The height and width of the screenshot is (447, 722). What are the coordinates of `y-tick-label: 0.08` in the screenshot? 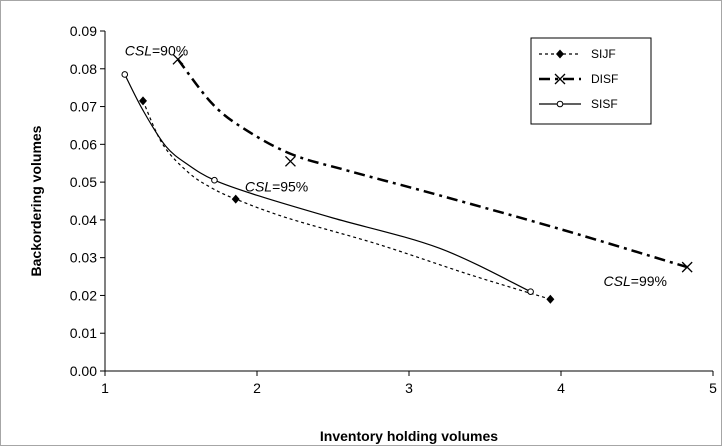 It's located at (83, 69).